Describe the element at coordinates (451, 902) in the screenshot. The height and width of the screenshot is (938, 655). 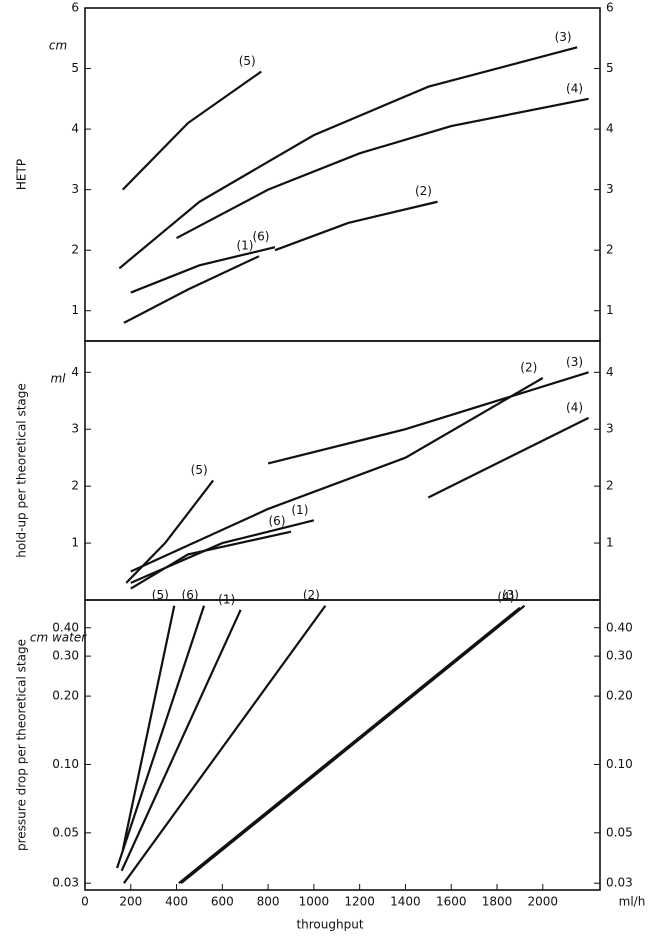
I see `x-tick-label: 1600` at that location.